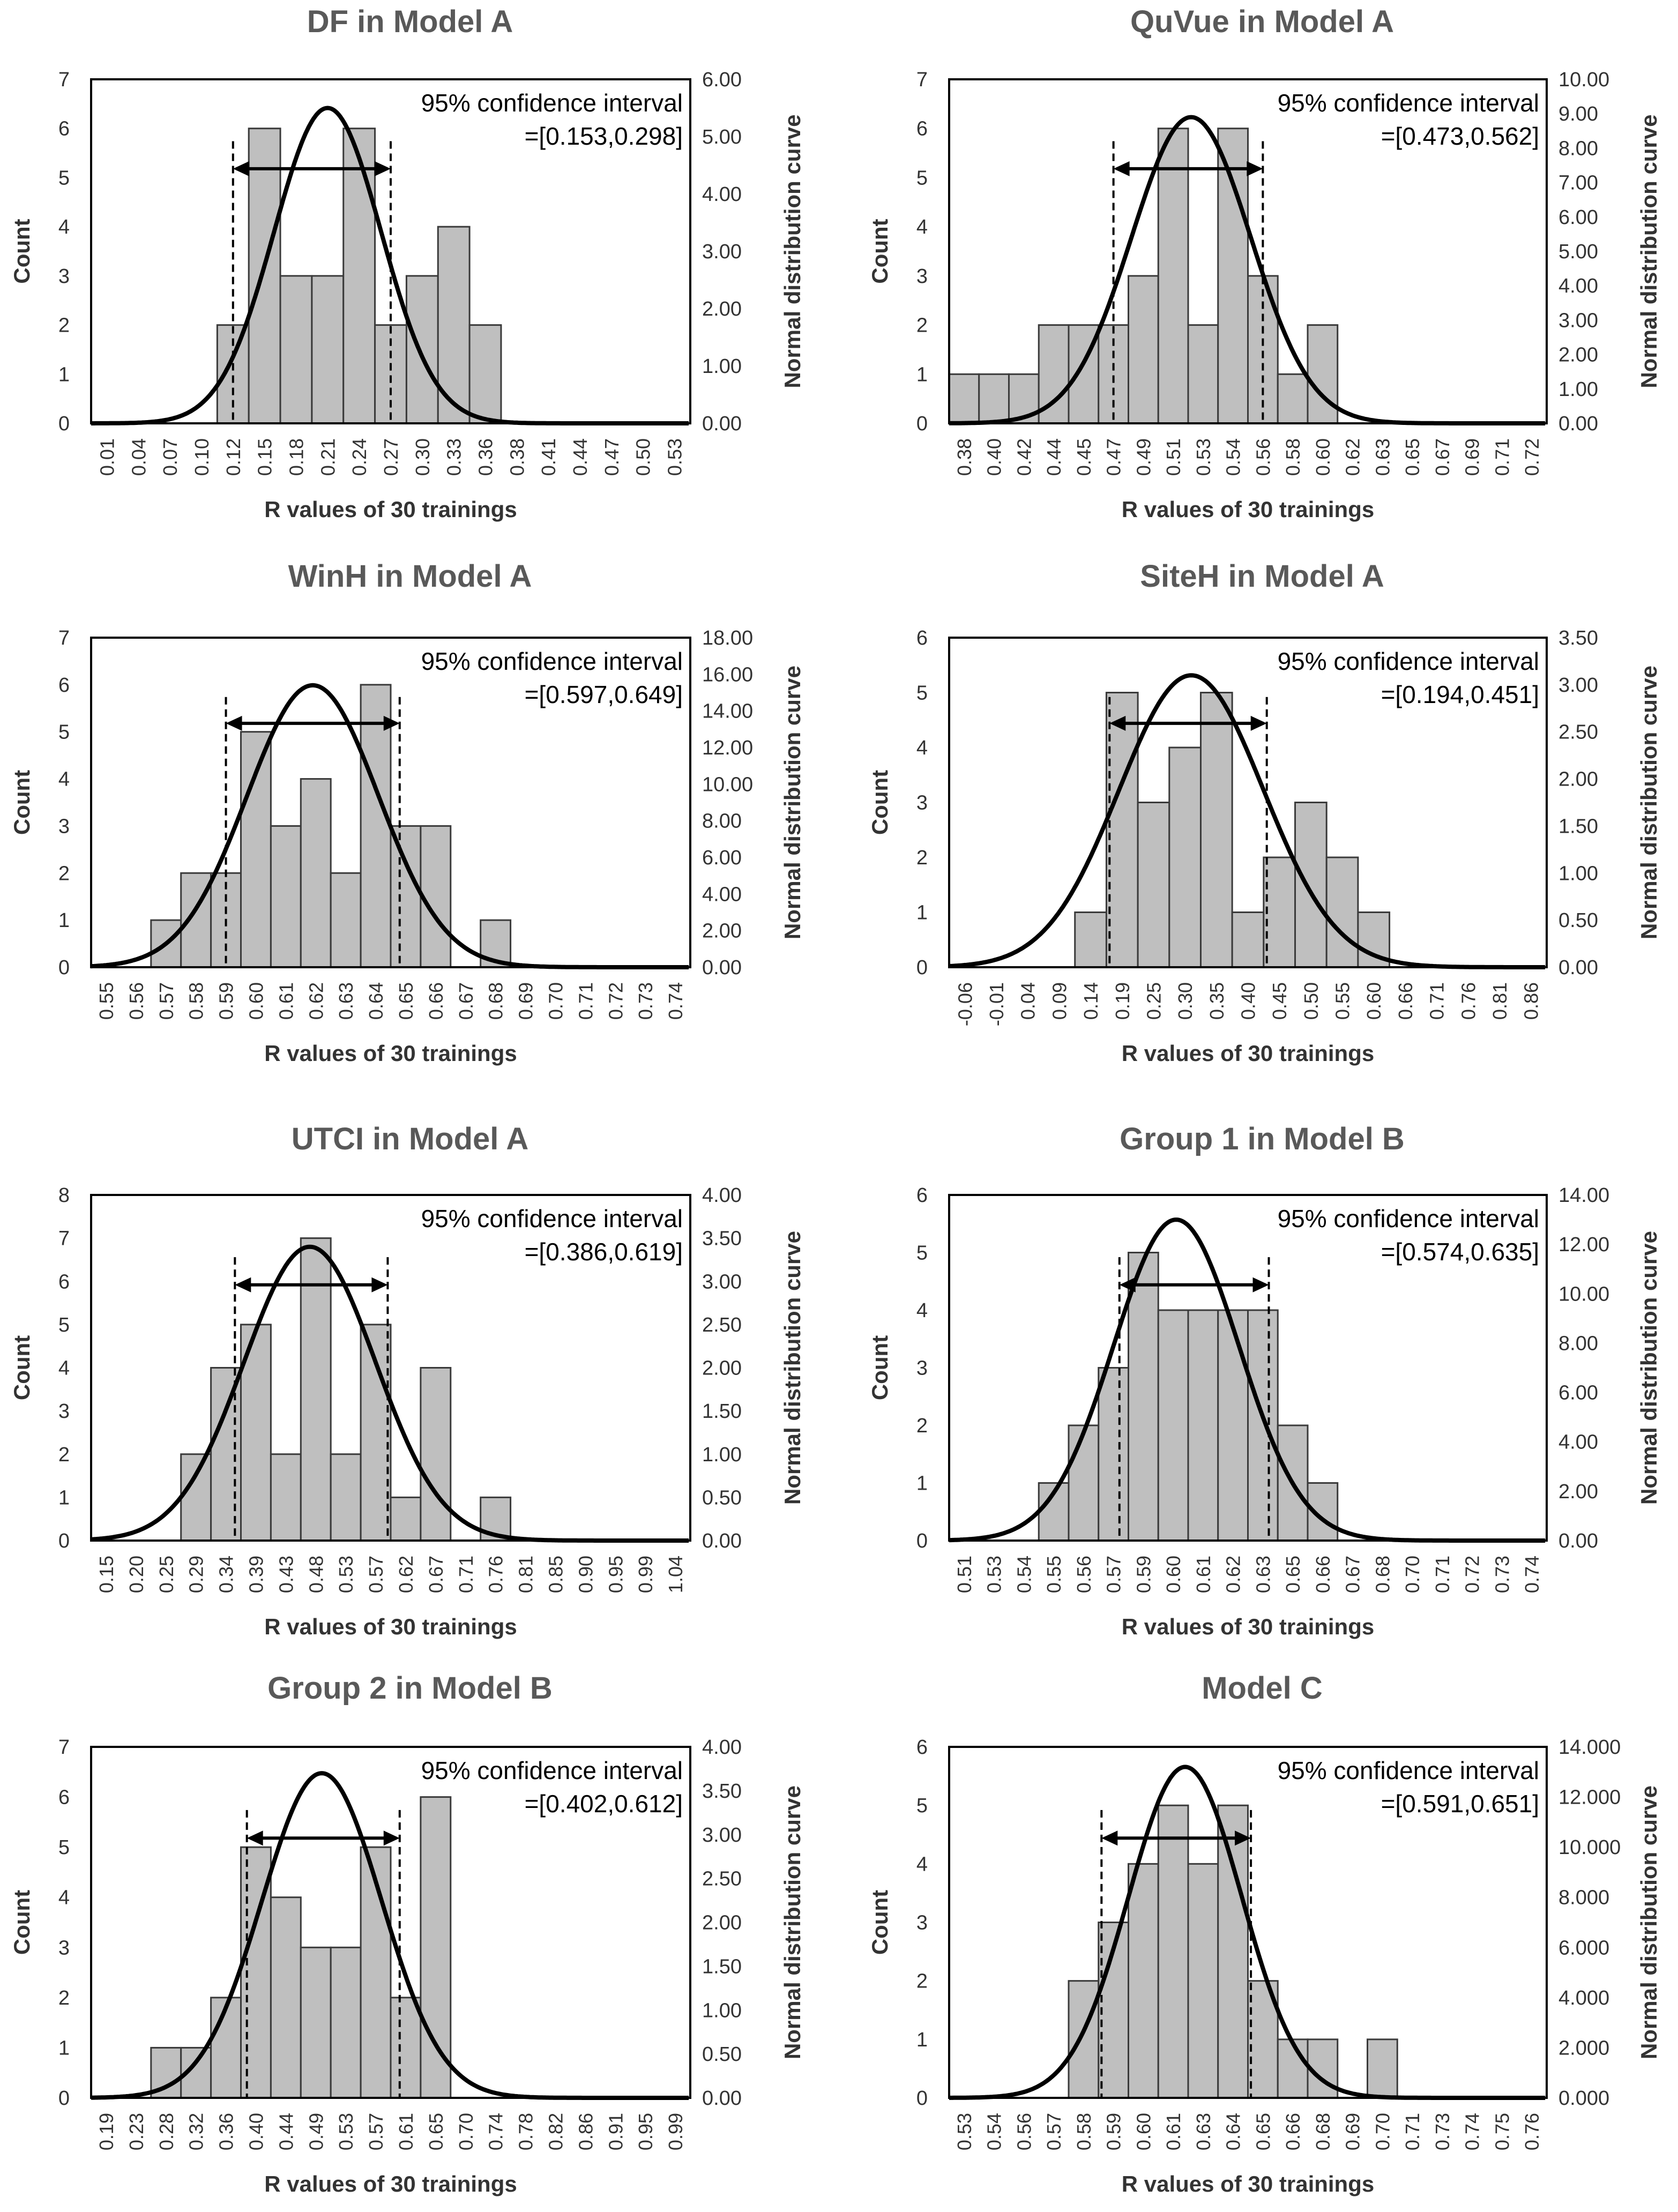 The width and height of the screenshot is (1678, 2212). What do you see at coordinates (136, 1574) in the screenshot?
I see `x-tick-label: 0.20` at bounding box center [136, 1574].